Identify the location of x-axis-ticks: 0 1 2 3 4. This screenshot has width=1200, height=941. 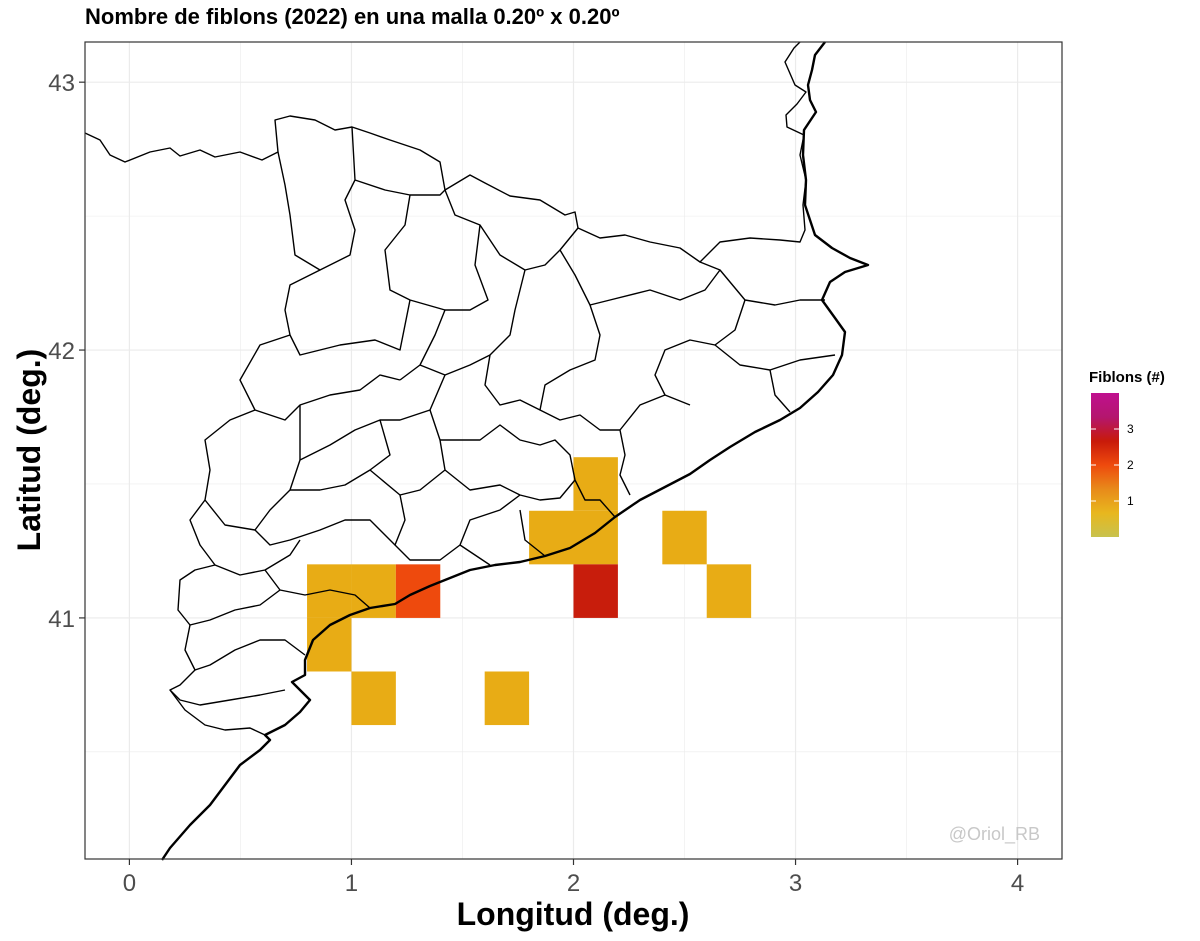
(573, 878).